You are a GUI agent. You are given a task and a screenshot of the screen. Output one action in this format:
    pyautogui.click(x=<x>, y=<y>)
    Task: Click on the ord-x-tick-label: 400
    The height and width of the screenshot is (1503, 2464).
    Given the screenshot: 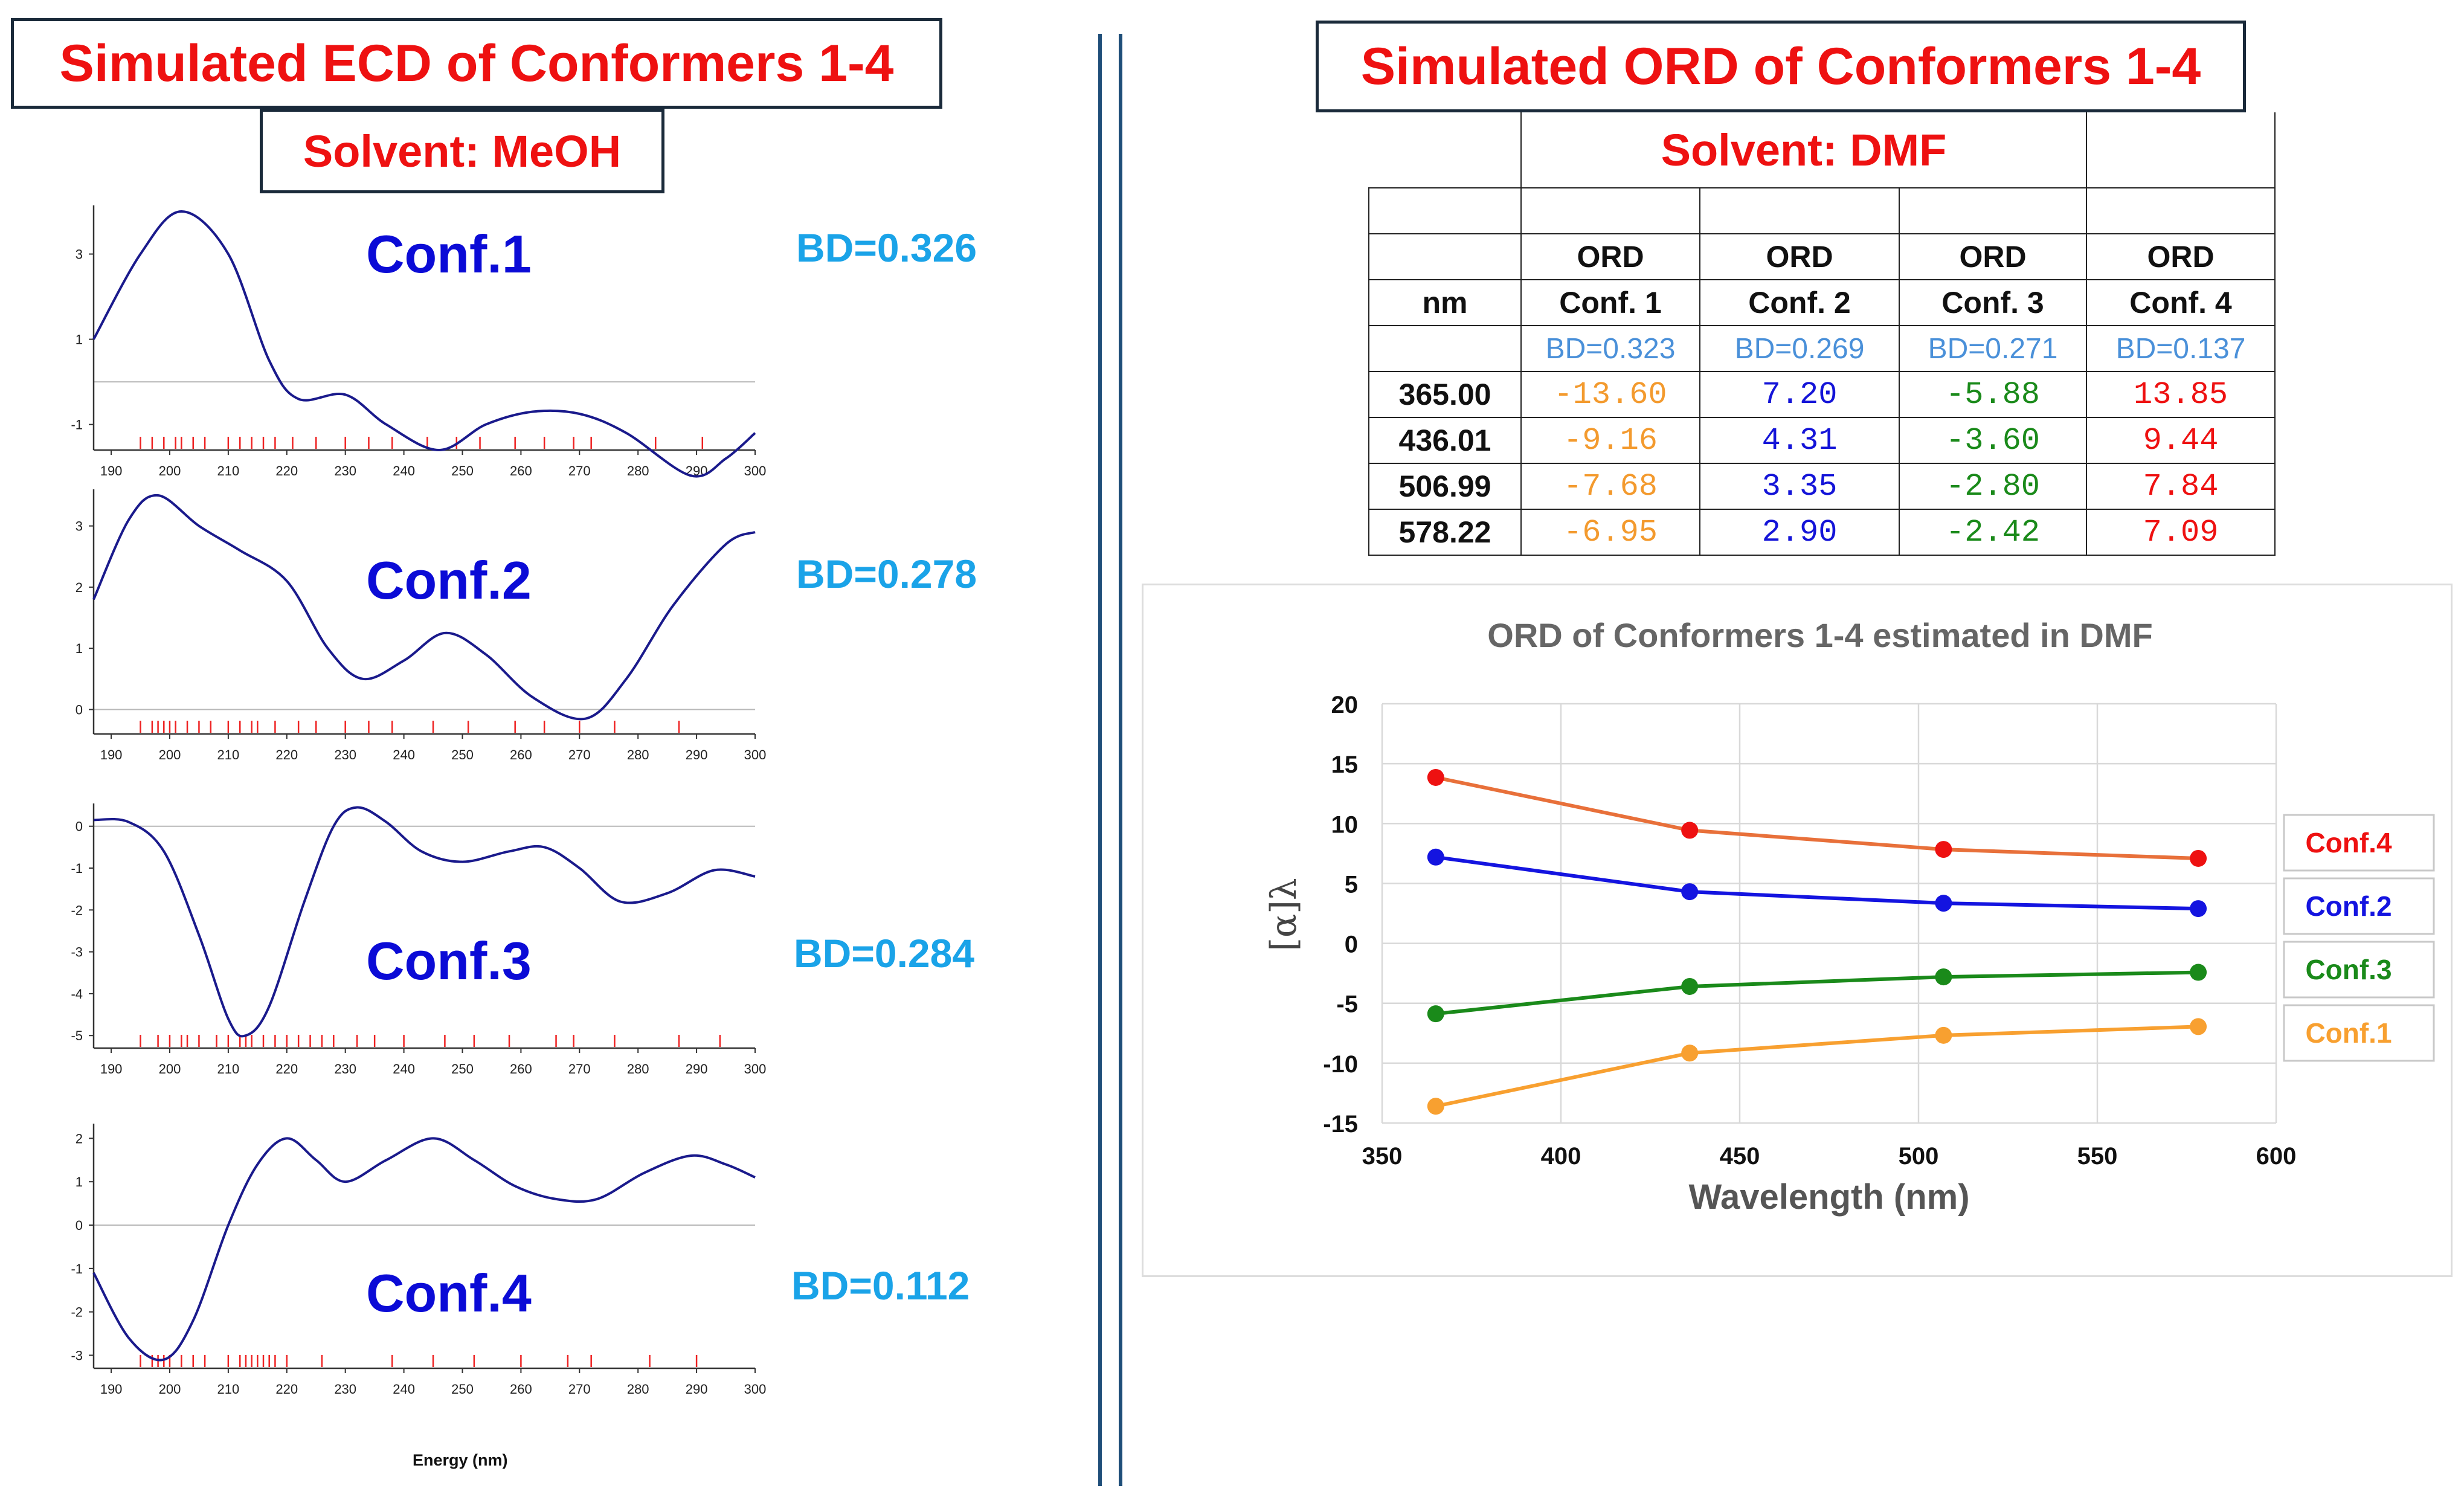 What is the action you would take?
    pyautogui.click(x=1561, y=1156)
    